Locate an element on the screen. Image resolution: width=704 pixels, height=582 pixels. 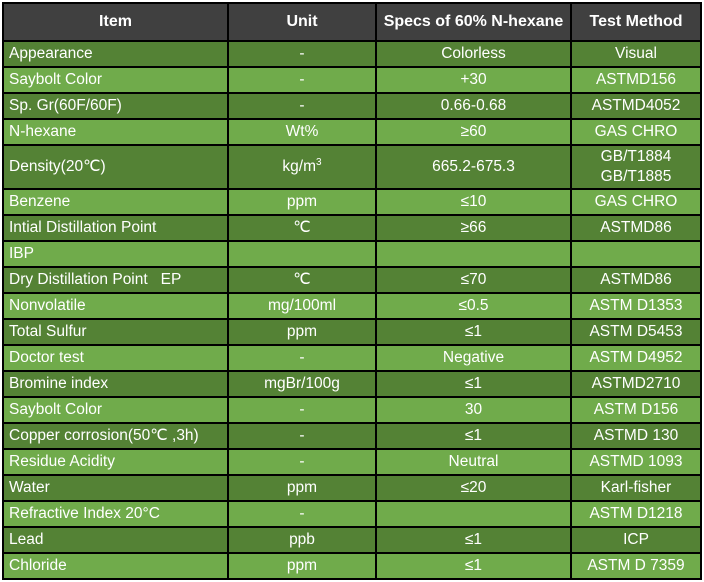
table-row: Benzene ppm ≤10 GAS CHRO is located at coordinates (352, 202).